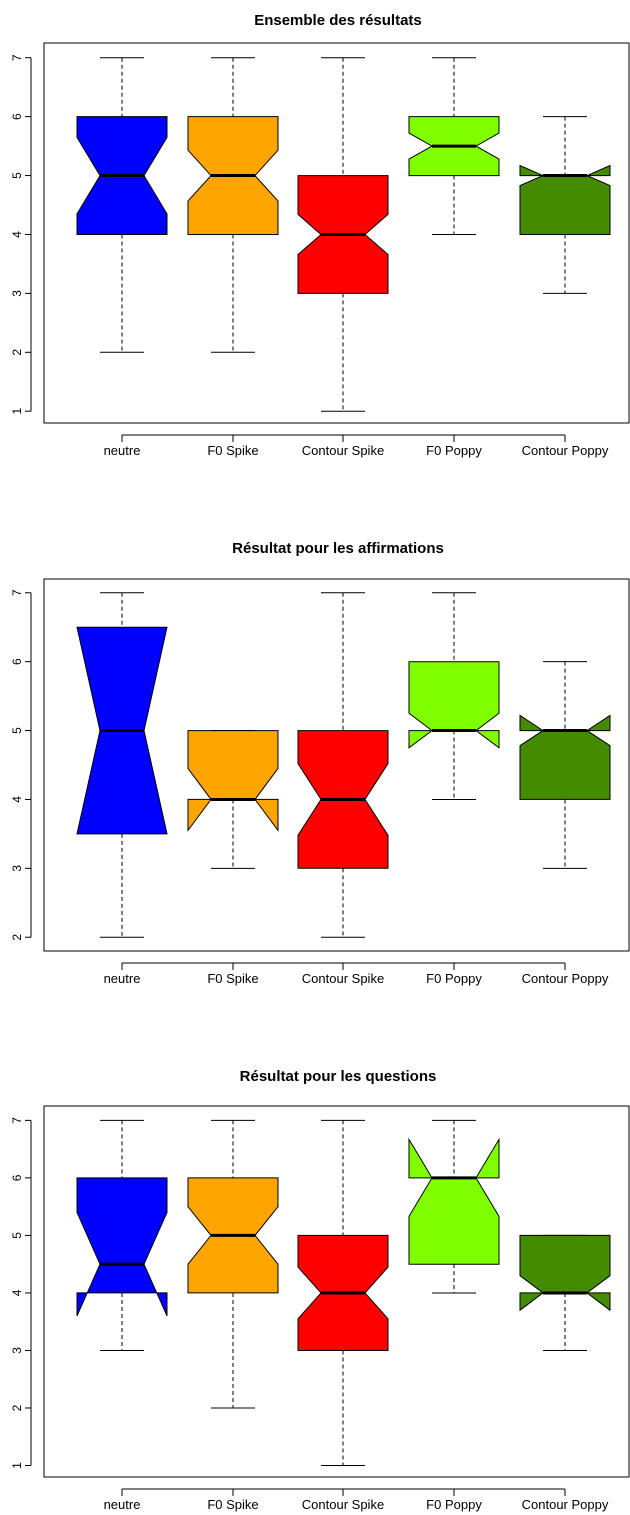 The height and width of the screenshot is (1515, 630). I want to click on chart-title: Résultat pour les affirmations, so click(338, 548).